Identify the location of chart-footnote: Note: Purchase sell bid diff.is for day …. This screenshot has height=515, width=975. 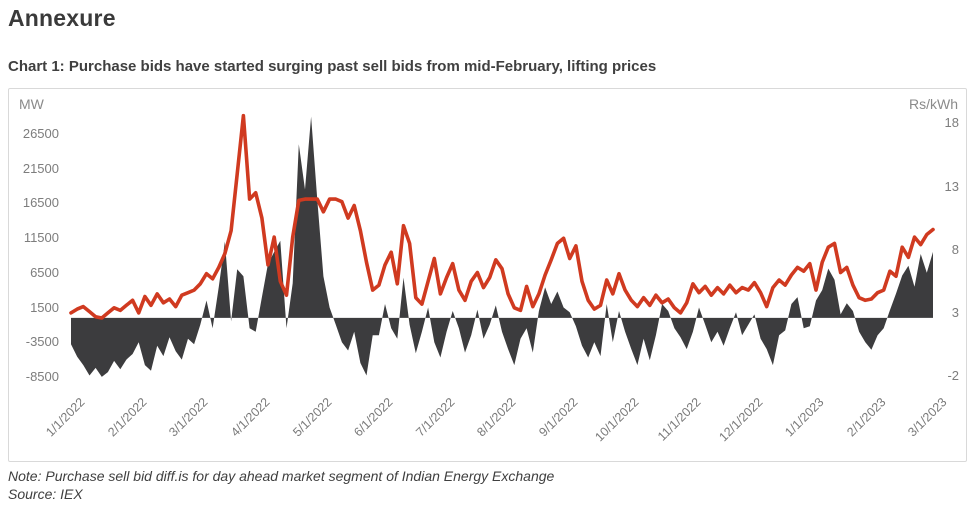
(281, 485).